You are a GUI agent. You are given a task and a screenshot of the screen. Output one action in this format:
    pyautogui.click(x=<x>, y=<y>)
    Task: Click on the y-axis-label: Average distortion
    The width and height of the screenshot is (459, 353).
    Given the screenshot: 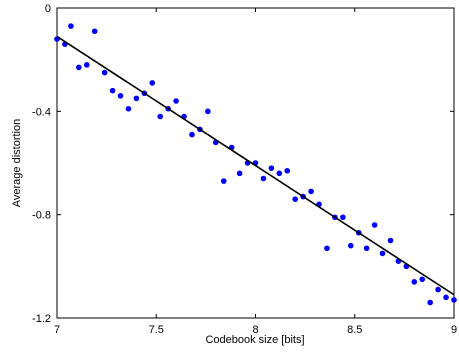 What is the action you would take?
    pyautogui.click(x=17, y=163)
    